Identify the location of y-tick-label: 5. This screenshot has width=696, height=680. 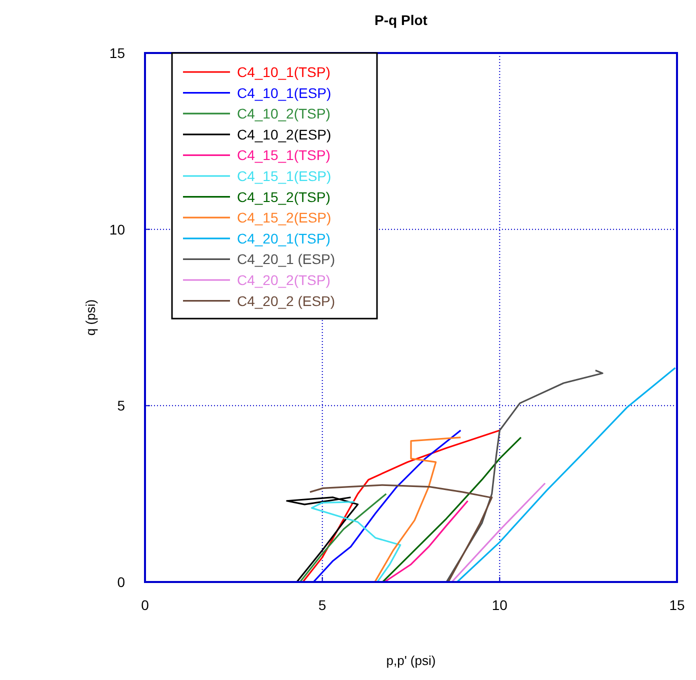
(121, 406).